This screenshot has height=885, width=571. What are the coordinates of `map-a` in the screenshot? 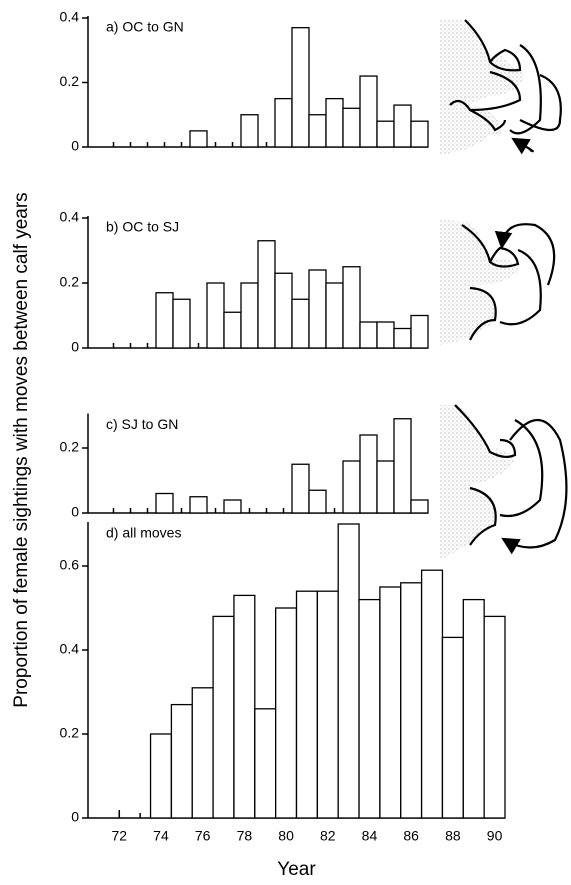 It's located at (501, 87).